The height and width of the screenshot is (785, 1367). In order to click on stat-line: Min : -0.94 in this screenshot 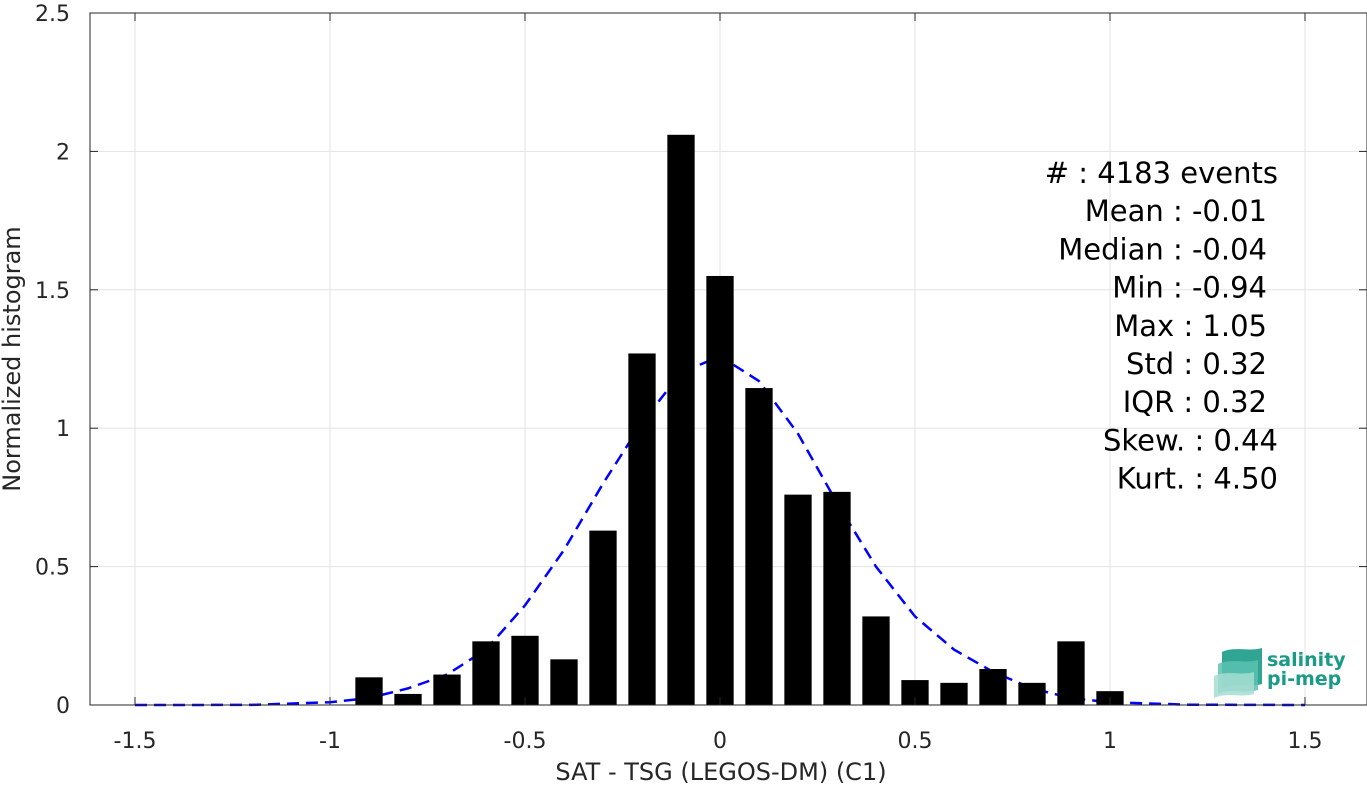, I will do `click(1189, 288)`.